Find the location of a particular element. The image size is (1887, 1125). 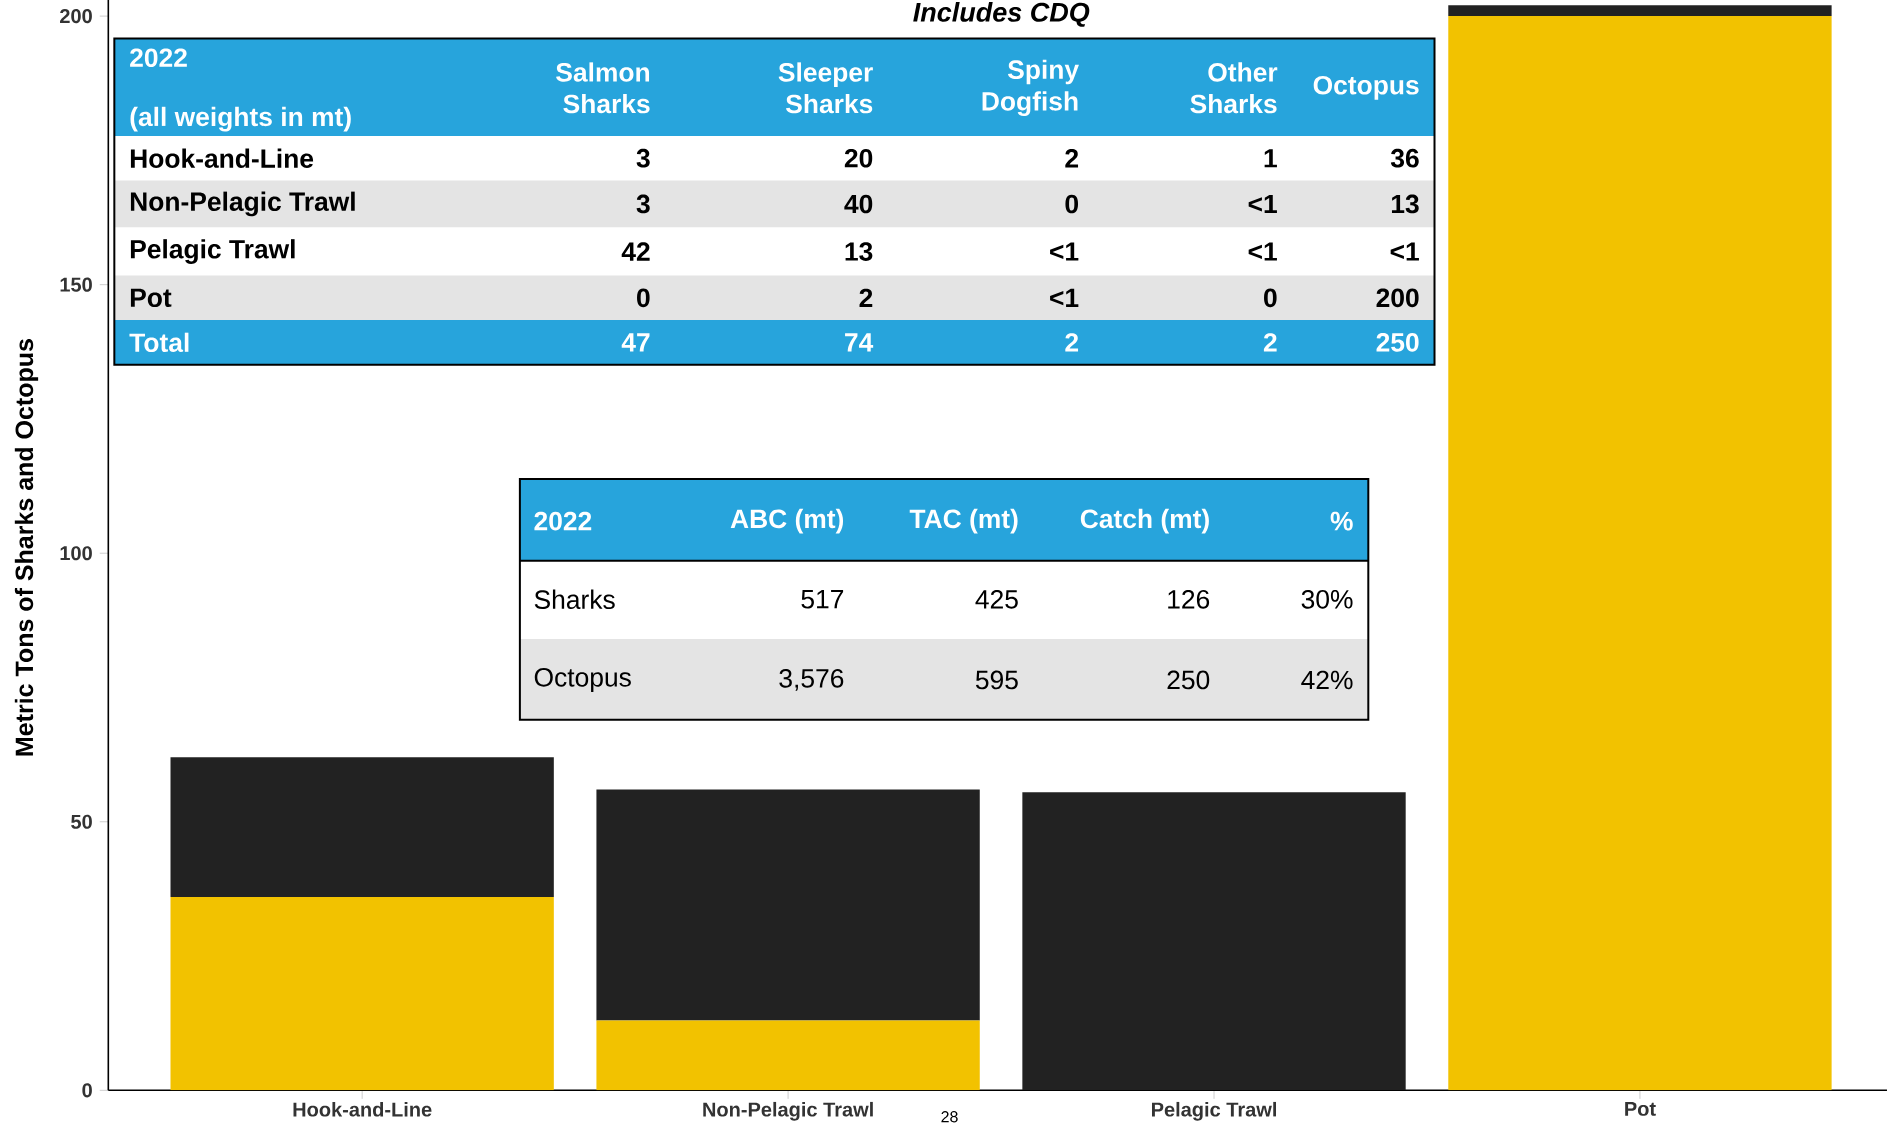

annotation: Pelagic Trawl is located at coordinates (212, 251).